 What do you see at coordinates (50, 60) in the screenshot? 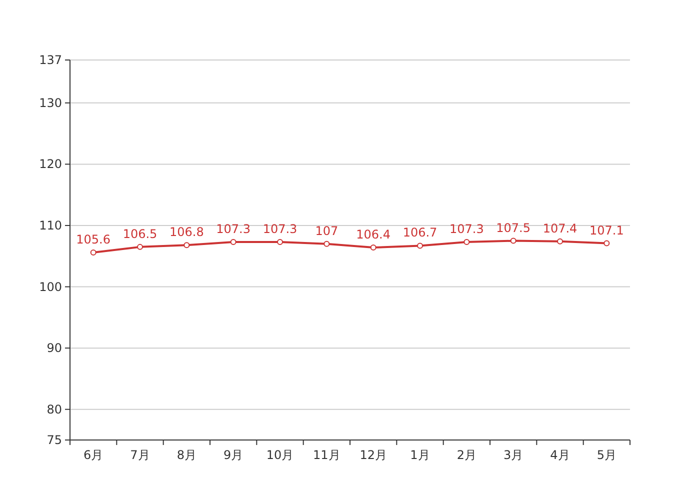
I see `y-tick-label: 137` at bounding box center [50, 60].